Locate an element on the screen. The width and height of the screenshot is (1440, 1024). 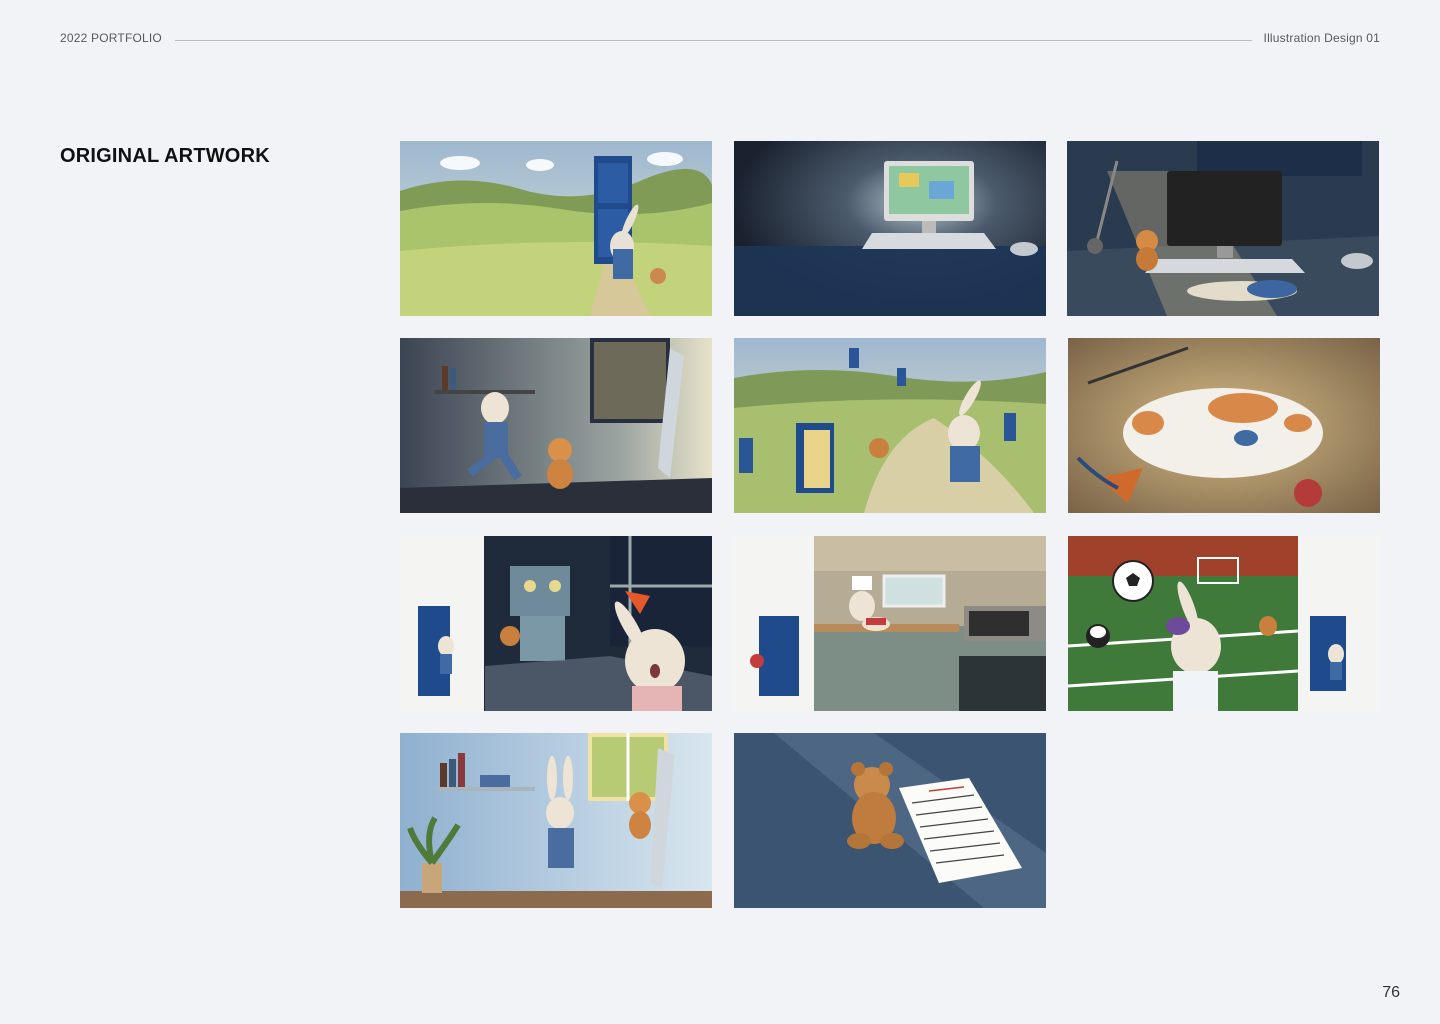
page-number: 76 is located at coordinates (1391, 992).